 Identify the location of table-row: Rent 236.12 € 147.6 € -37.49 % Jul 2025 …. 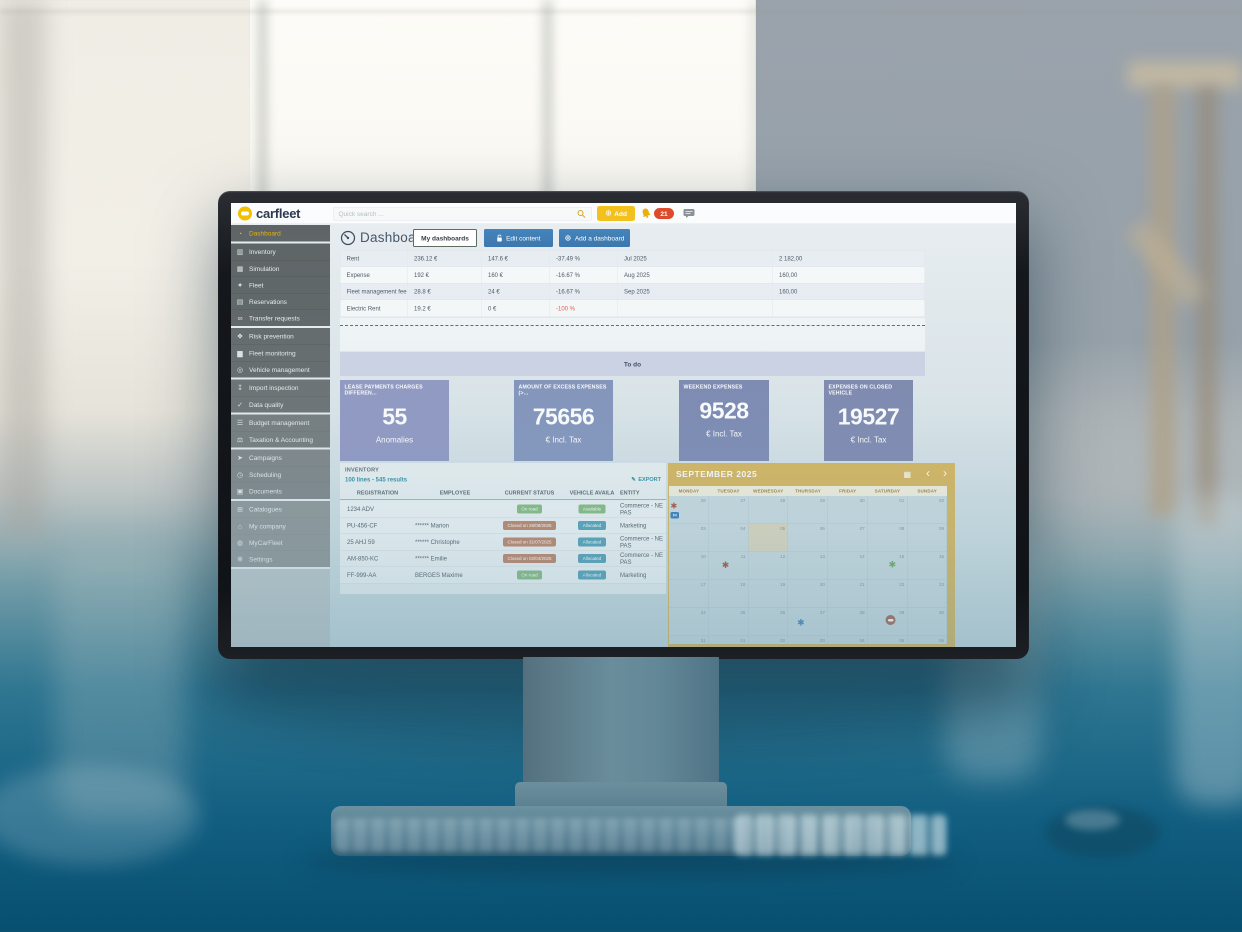
(632, 258).